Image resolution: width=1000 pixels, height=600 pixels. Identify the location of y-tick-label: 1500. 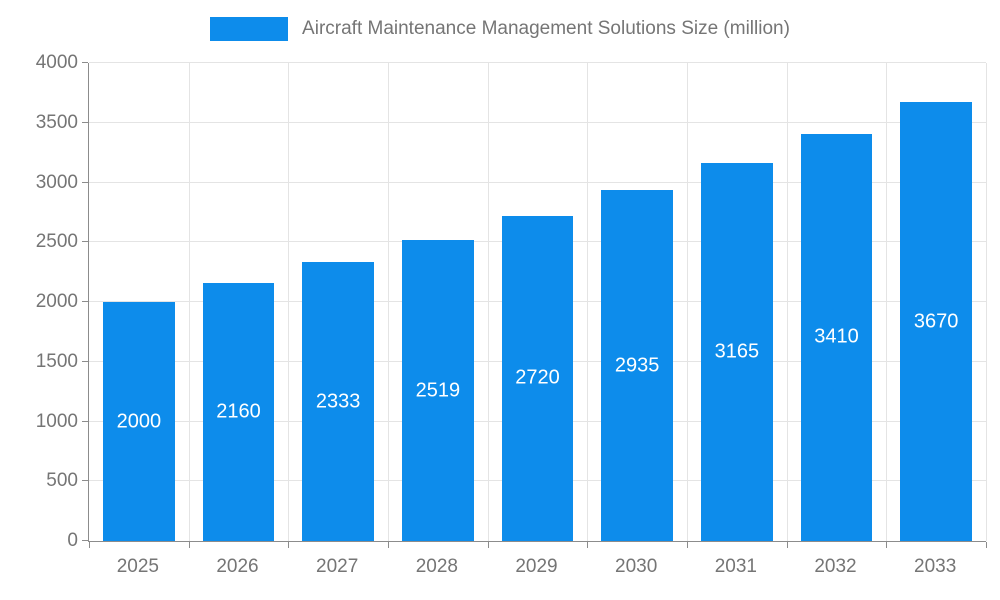
(56, 361).